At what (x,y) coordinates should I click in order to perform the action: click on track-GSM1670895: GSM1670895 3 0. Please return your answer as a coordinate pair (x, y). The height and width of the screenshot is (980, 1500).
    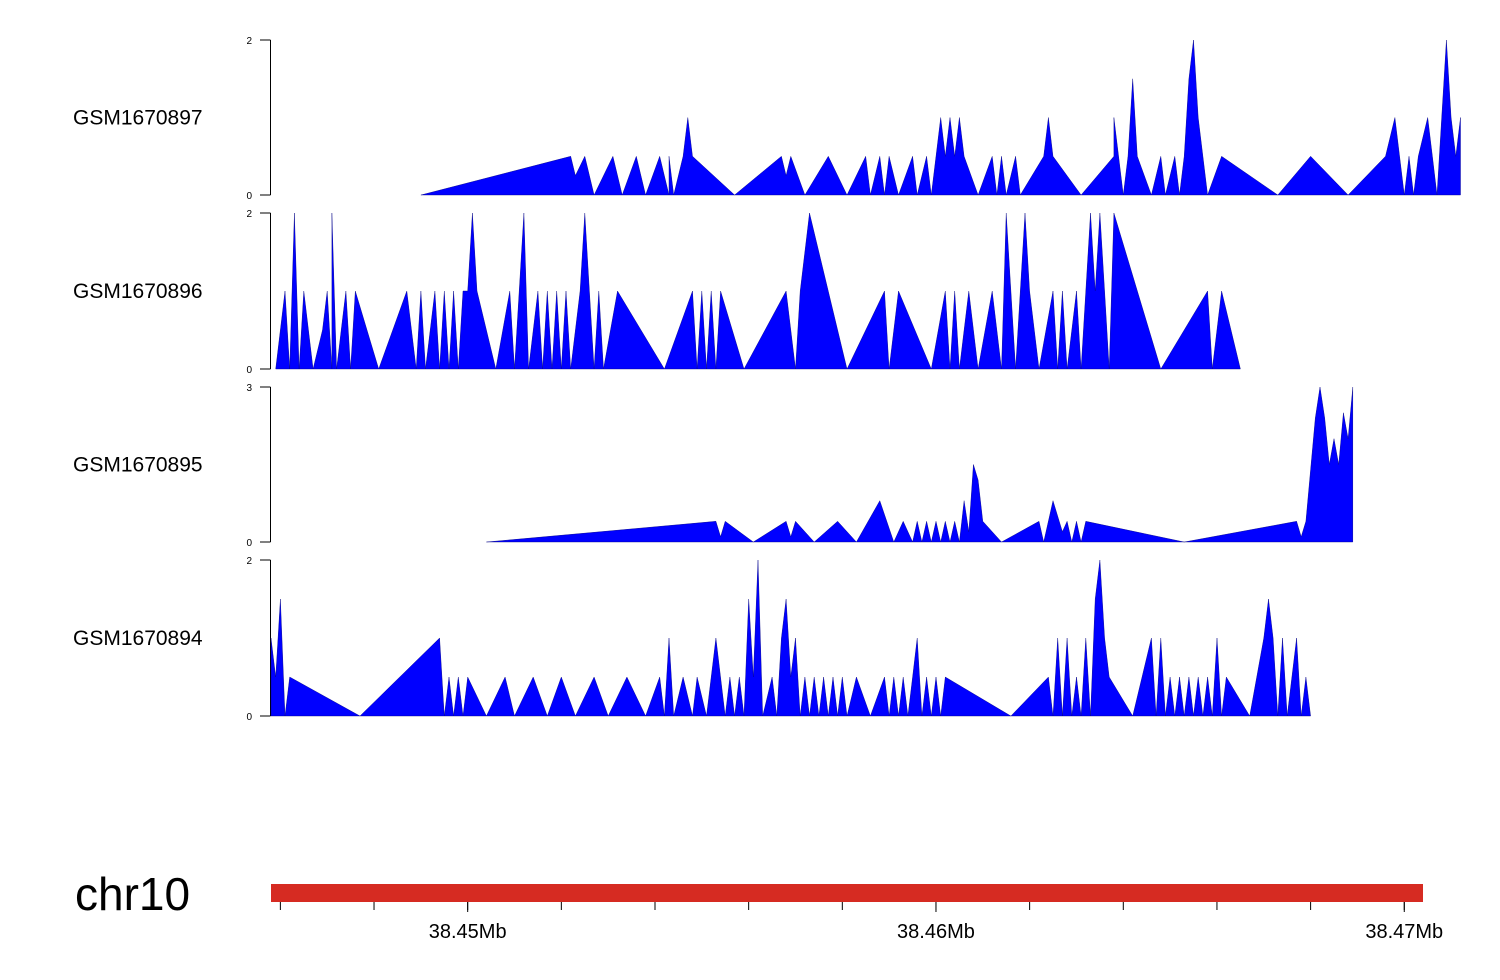
    Looking at the image, I should click on (713, 466).